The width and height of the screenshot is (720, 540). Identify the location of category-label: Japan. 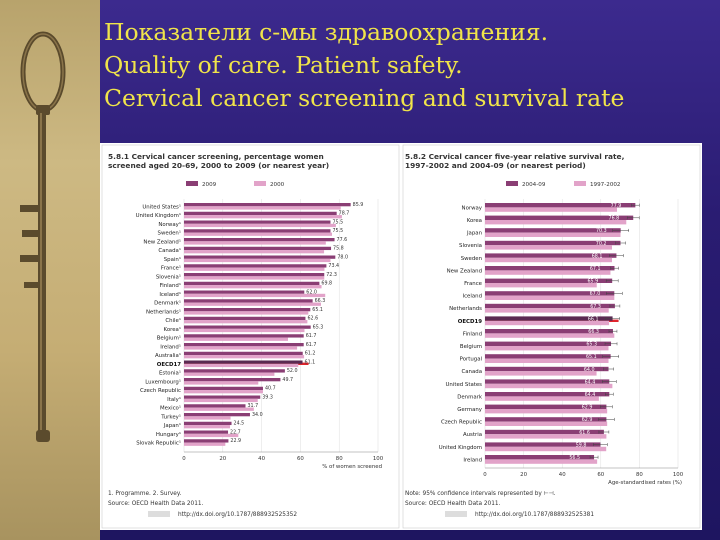
(474, 234).